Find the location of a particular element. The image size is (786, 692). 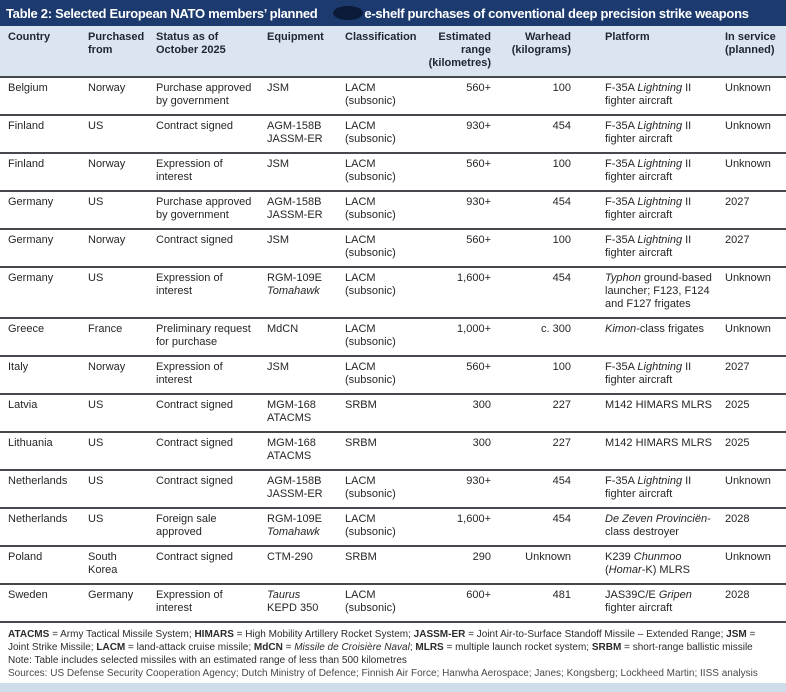

cell-status: Foreign sale approved is located at coordinates (203, 526).